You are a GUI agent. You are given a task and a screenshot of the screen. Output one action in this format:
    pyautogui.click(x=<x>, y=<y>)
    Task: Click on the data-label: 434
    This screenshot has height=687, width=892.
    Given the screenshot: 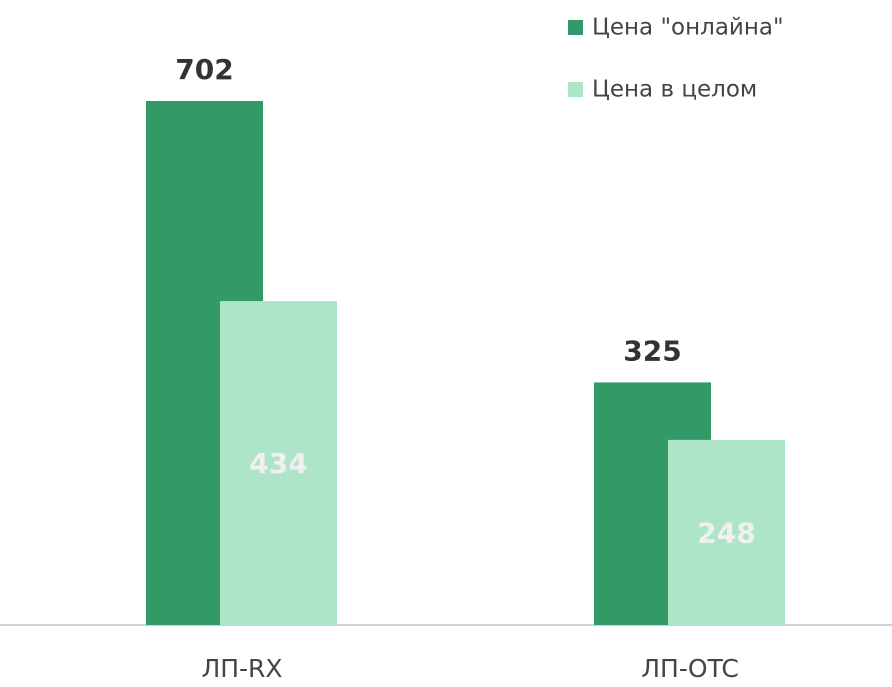 What is the action you would take?
    pyautogui.click(x=278, y=463)
    